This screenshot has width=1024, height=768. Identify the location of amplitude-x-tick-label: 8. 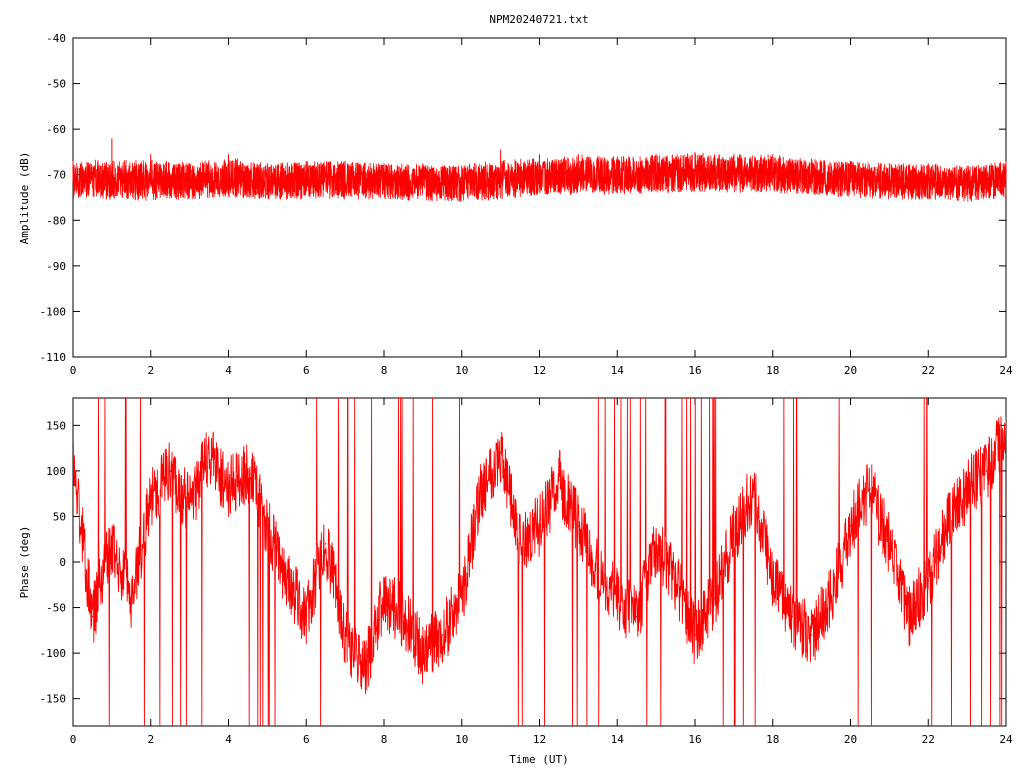
(384, 370).